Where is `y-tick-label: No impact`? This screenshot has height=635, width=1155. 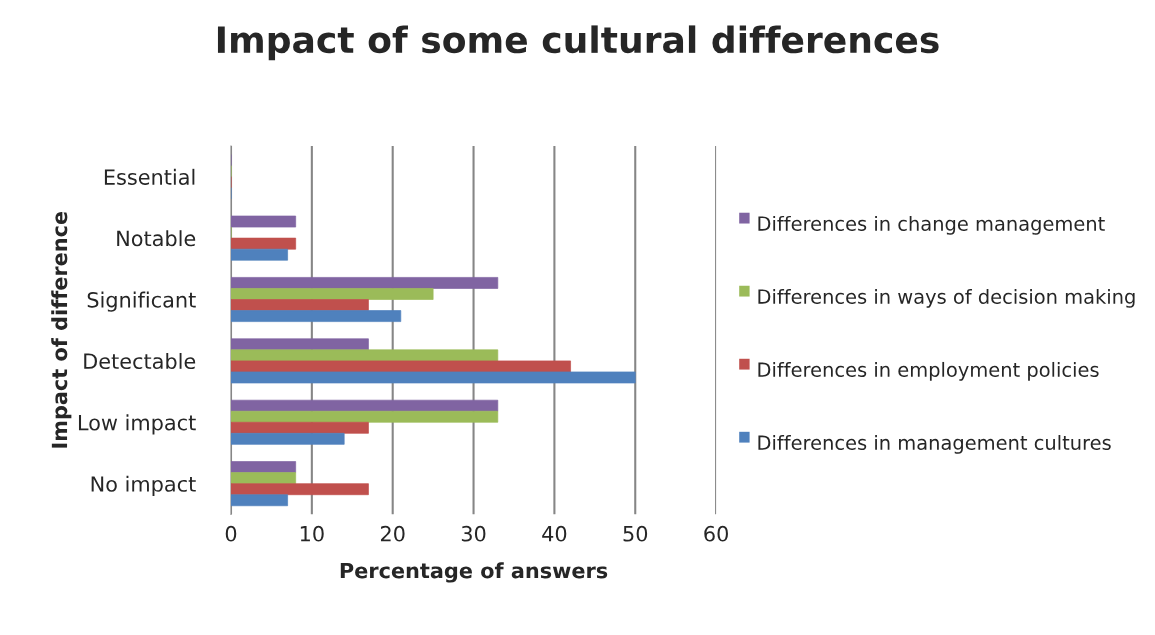
y-tick-label: No impact is located at coordinates (143, 485).